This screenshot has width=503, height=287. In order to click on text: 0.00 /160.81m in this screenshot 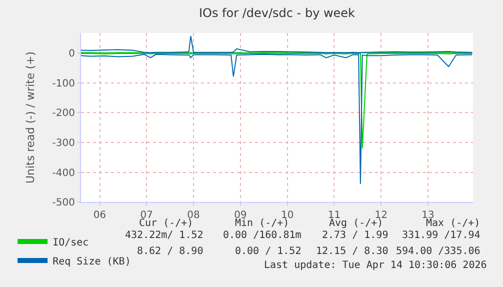, I will do `click(262, 235)`.